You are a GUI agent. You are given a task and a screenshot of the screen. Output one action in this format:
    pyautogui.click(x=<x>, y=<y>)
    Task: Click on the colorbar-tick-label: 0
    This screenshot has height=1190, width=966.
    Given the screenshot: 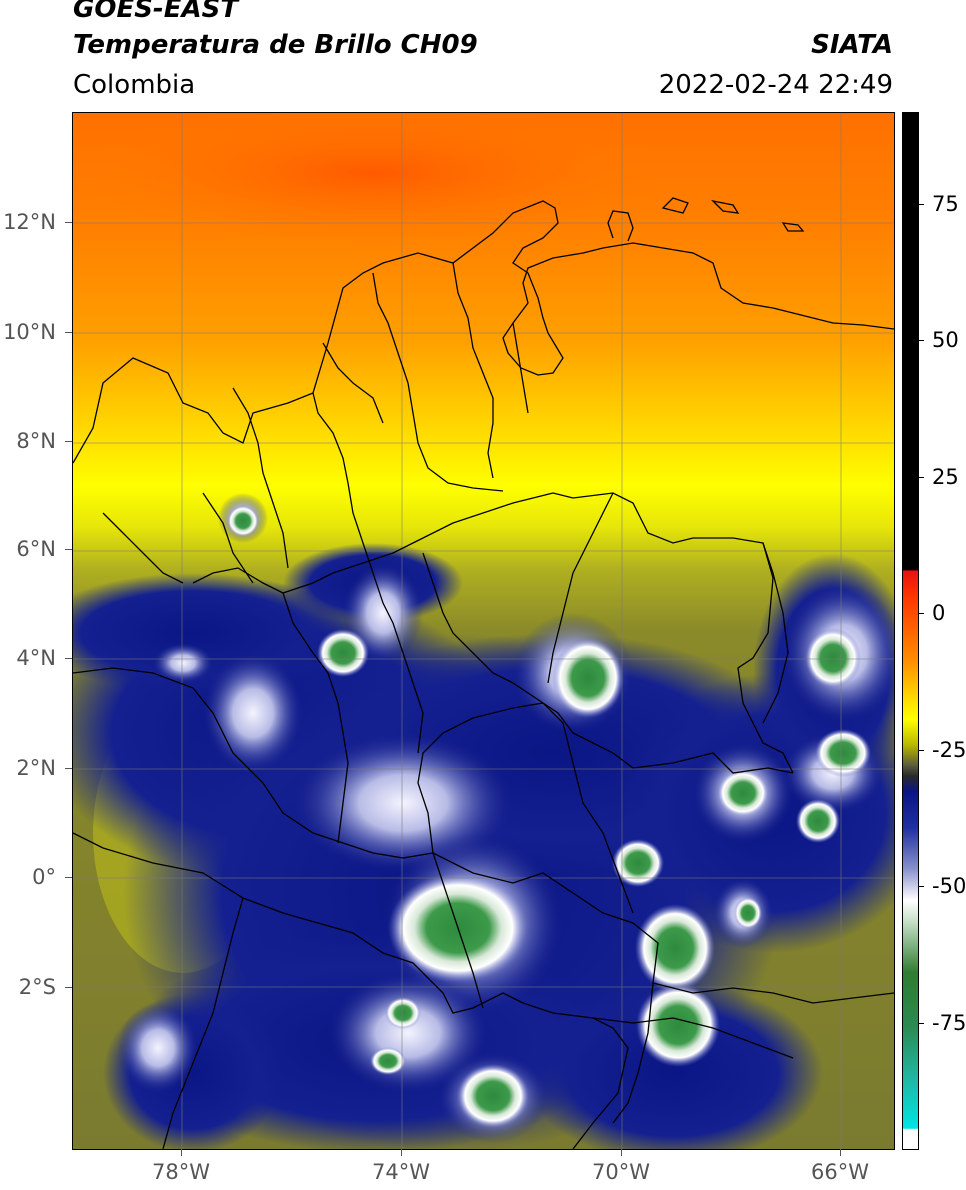 What is the action you would take?
    pyautogui.click(x=939, y=613)
    